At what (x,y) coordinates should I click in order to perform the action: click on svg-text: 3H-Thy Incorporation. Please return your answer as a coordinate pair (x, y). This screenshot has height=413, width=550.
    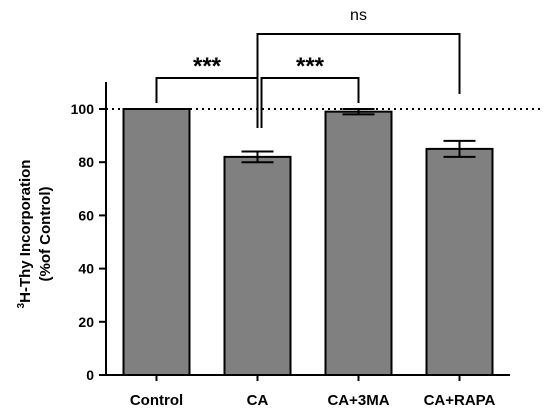
    Looking at the image, I should click on (25, 234).